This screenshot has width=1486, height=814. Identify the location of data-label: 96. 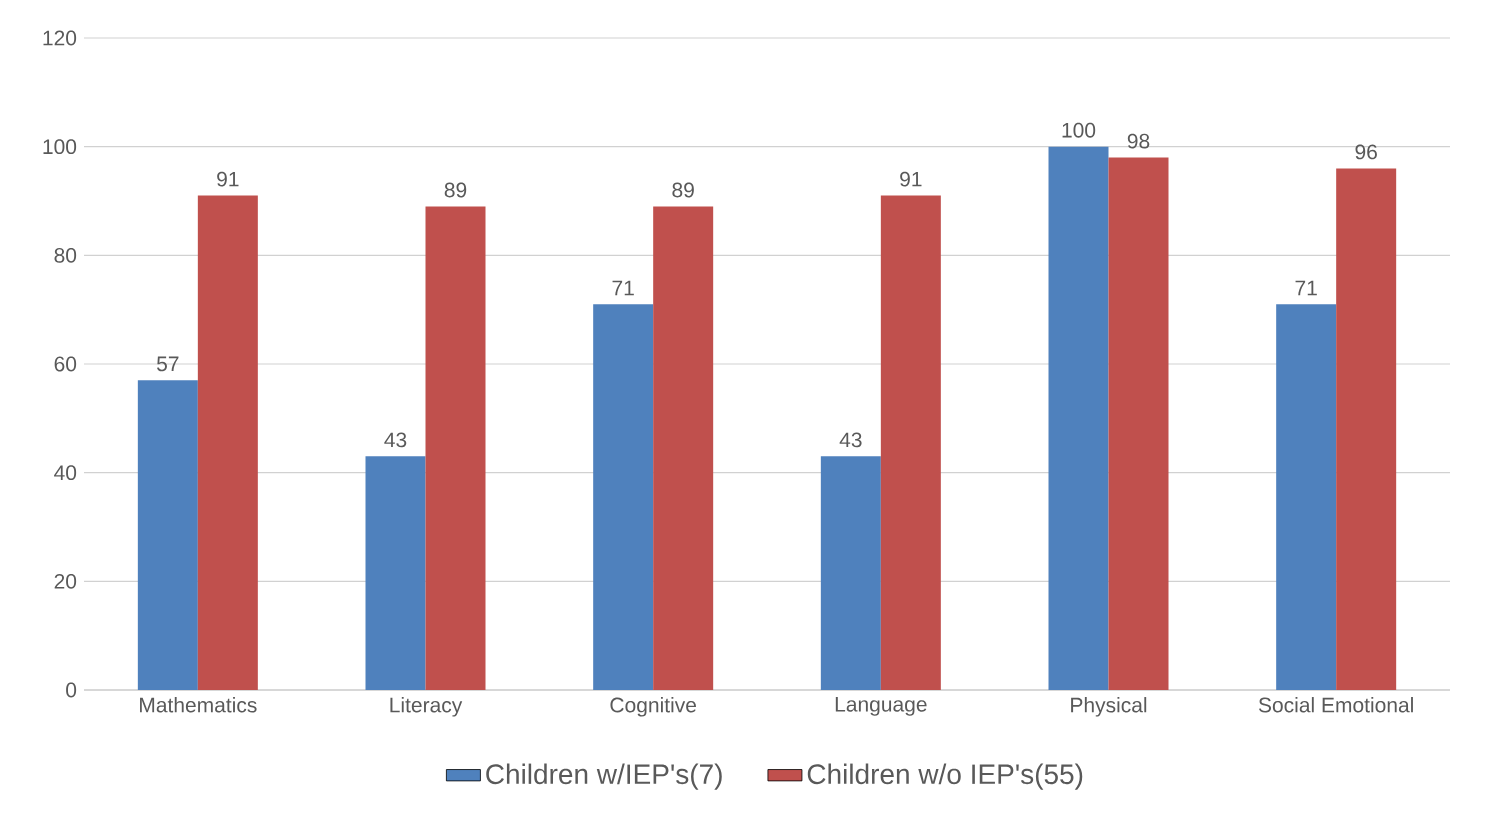
(1366, 152).